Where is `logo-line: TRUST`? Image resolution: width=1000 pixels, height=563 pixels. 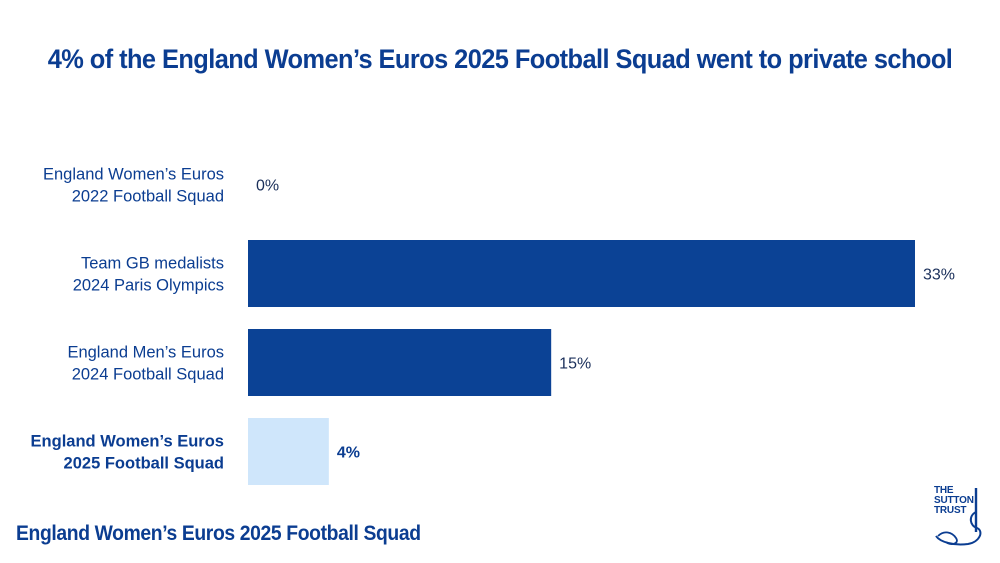
logo-line: TRUST is located at coordinates (950, 510).